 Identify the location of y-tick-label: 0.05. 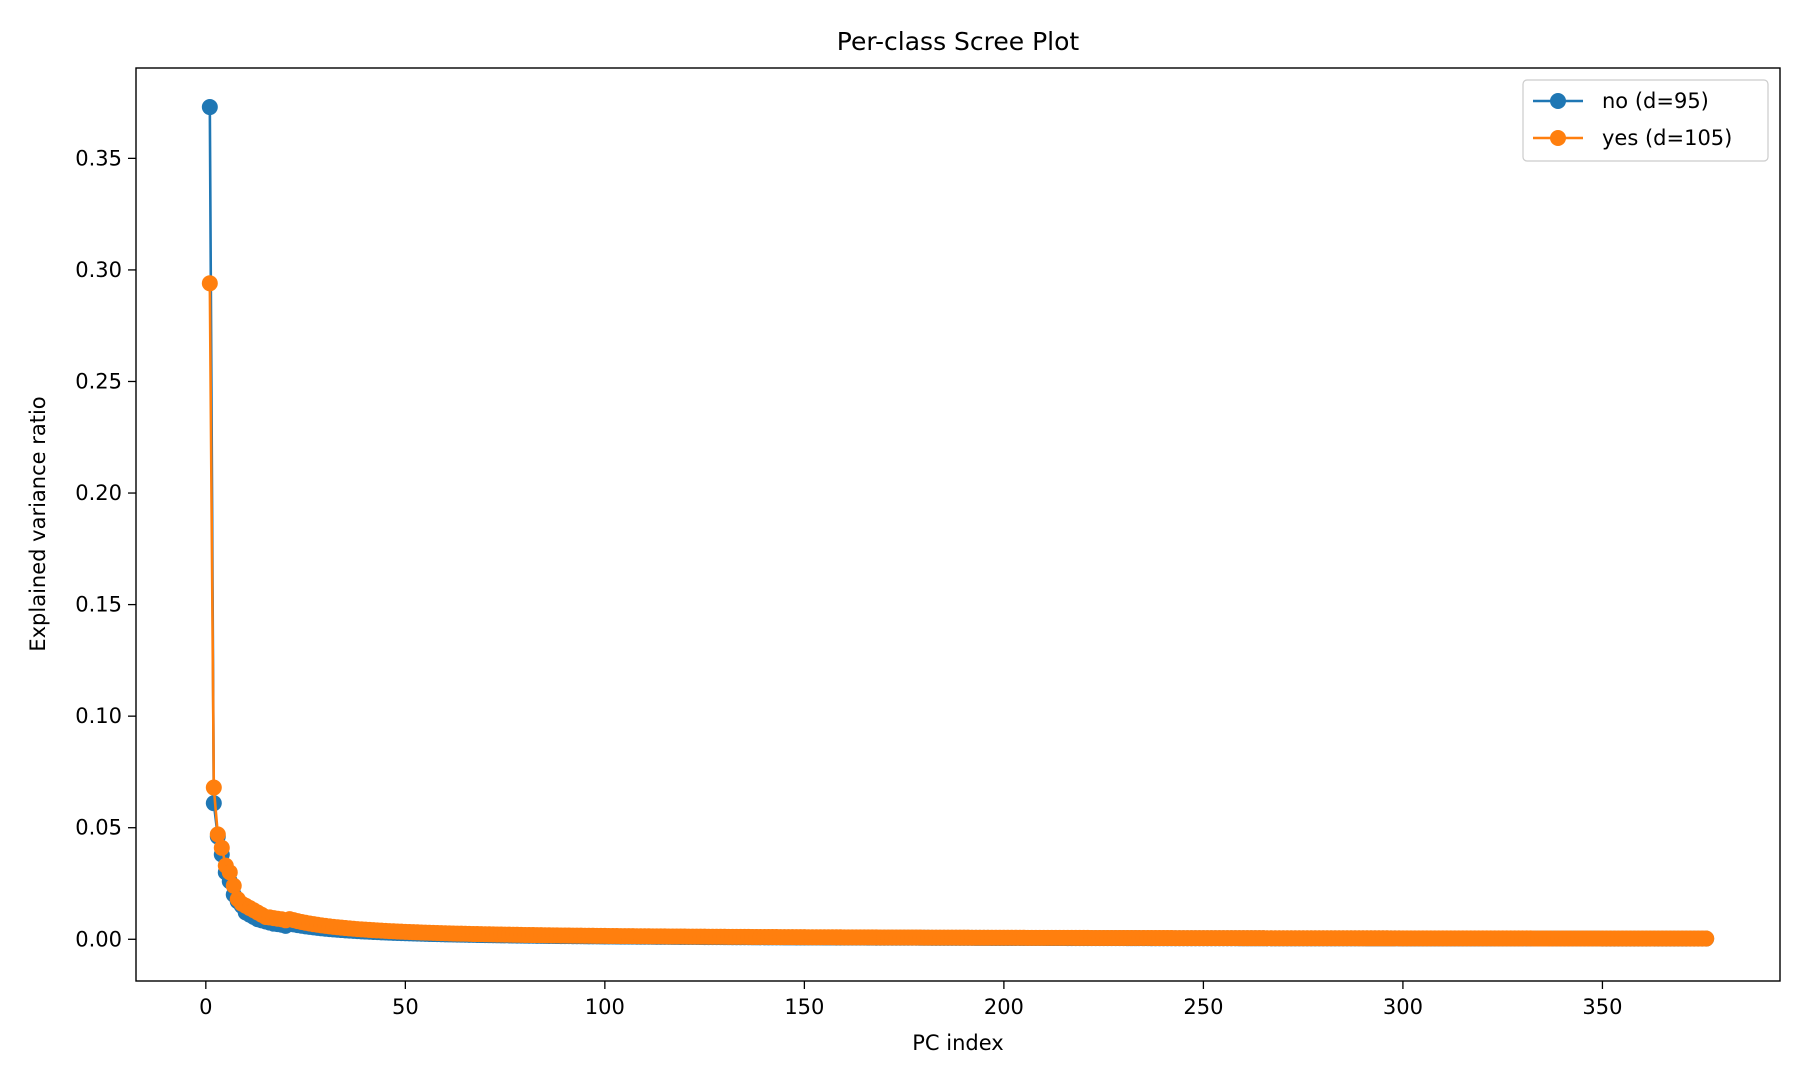
(98, 828).